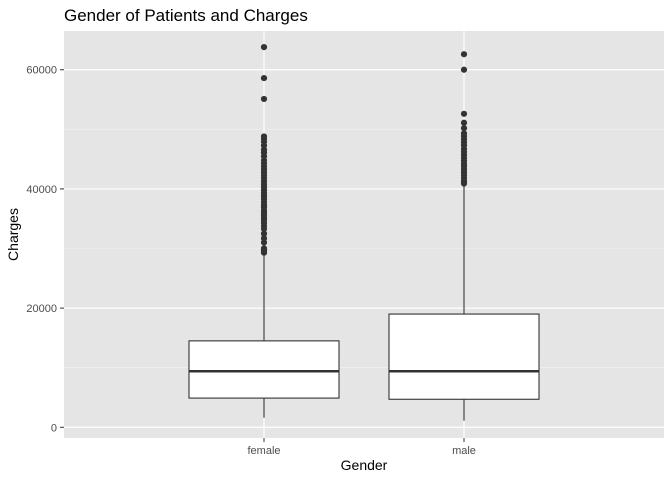 This screenshot has width=672, height=480. Describe the element at coordinates (464, 451) in the screenshot. I see `x-tick-label: male` at that location.